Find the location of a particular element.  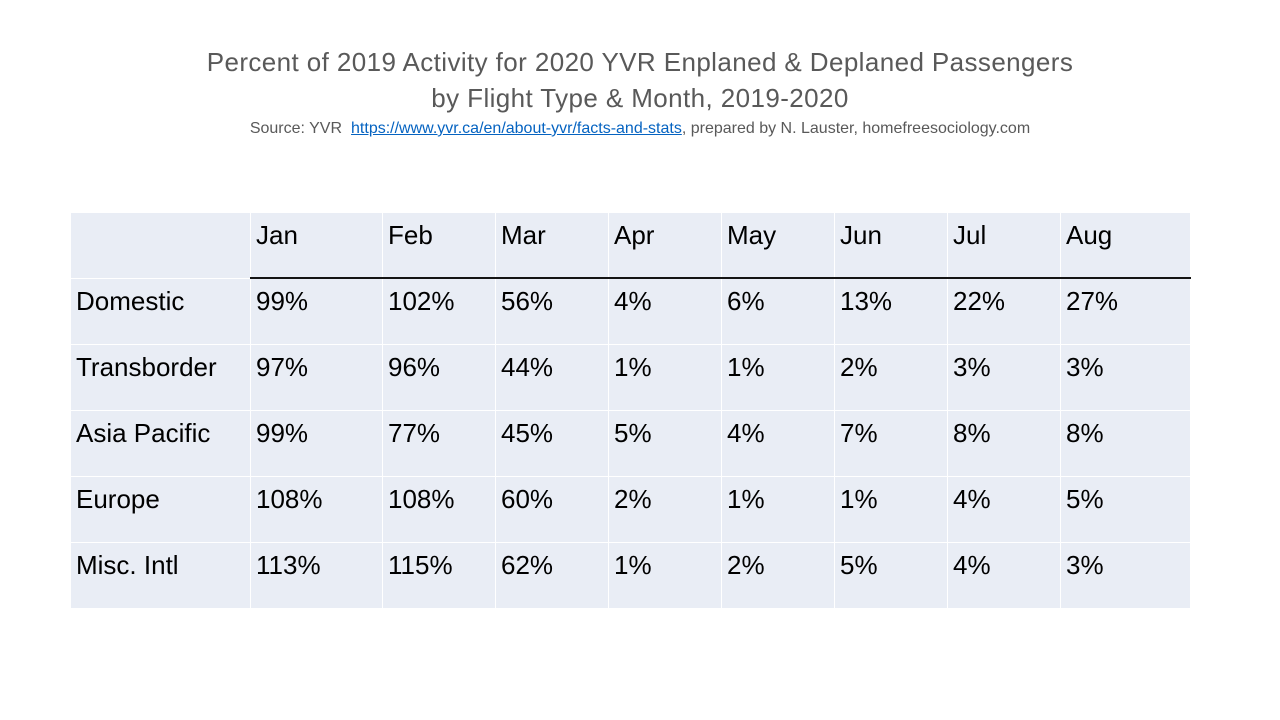

table-row: Asia Pacific 99% 77% 45% 5% 4% 7% 8% 8% is located at coordinates (630, 443).